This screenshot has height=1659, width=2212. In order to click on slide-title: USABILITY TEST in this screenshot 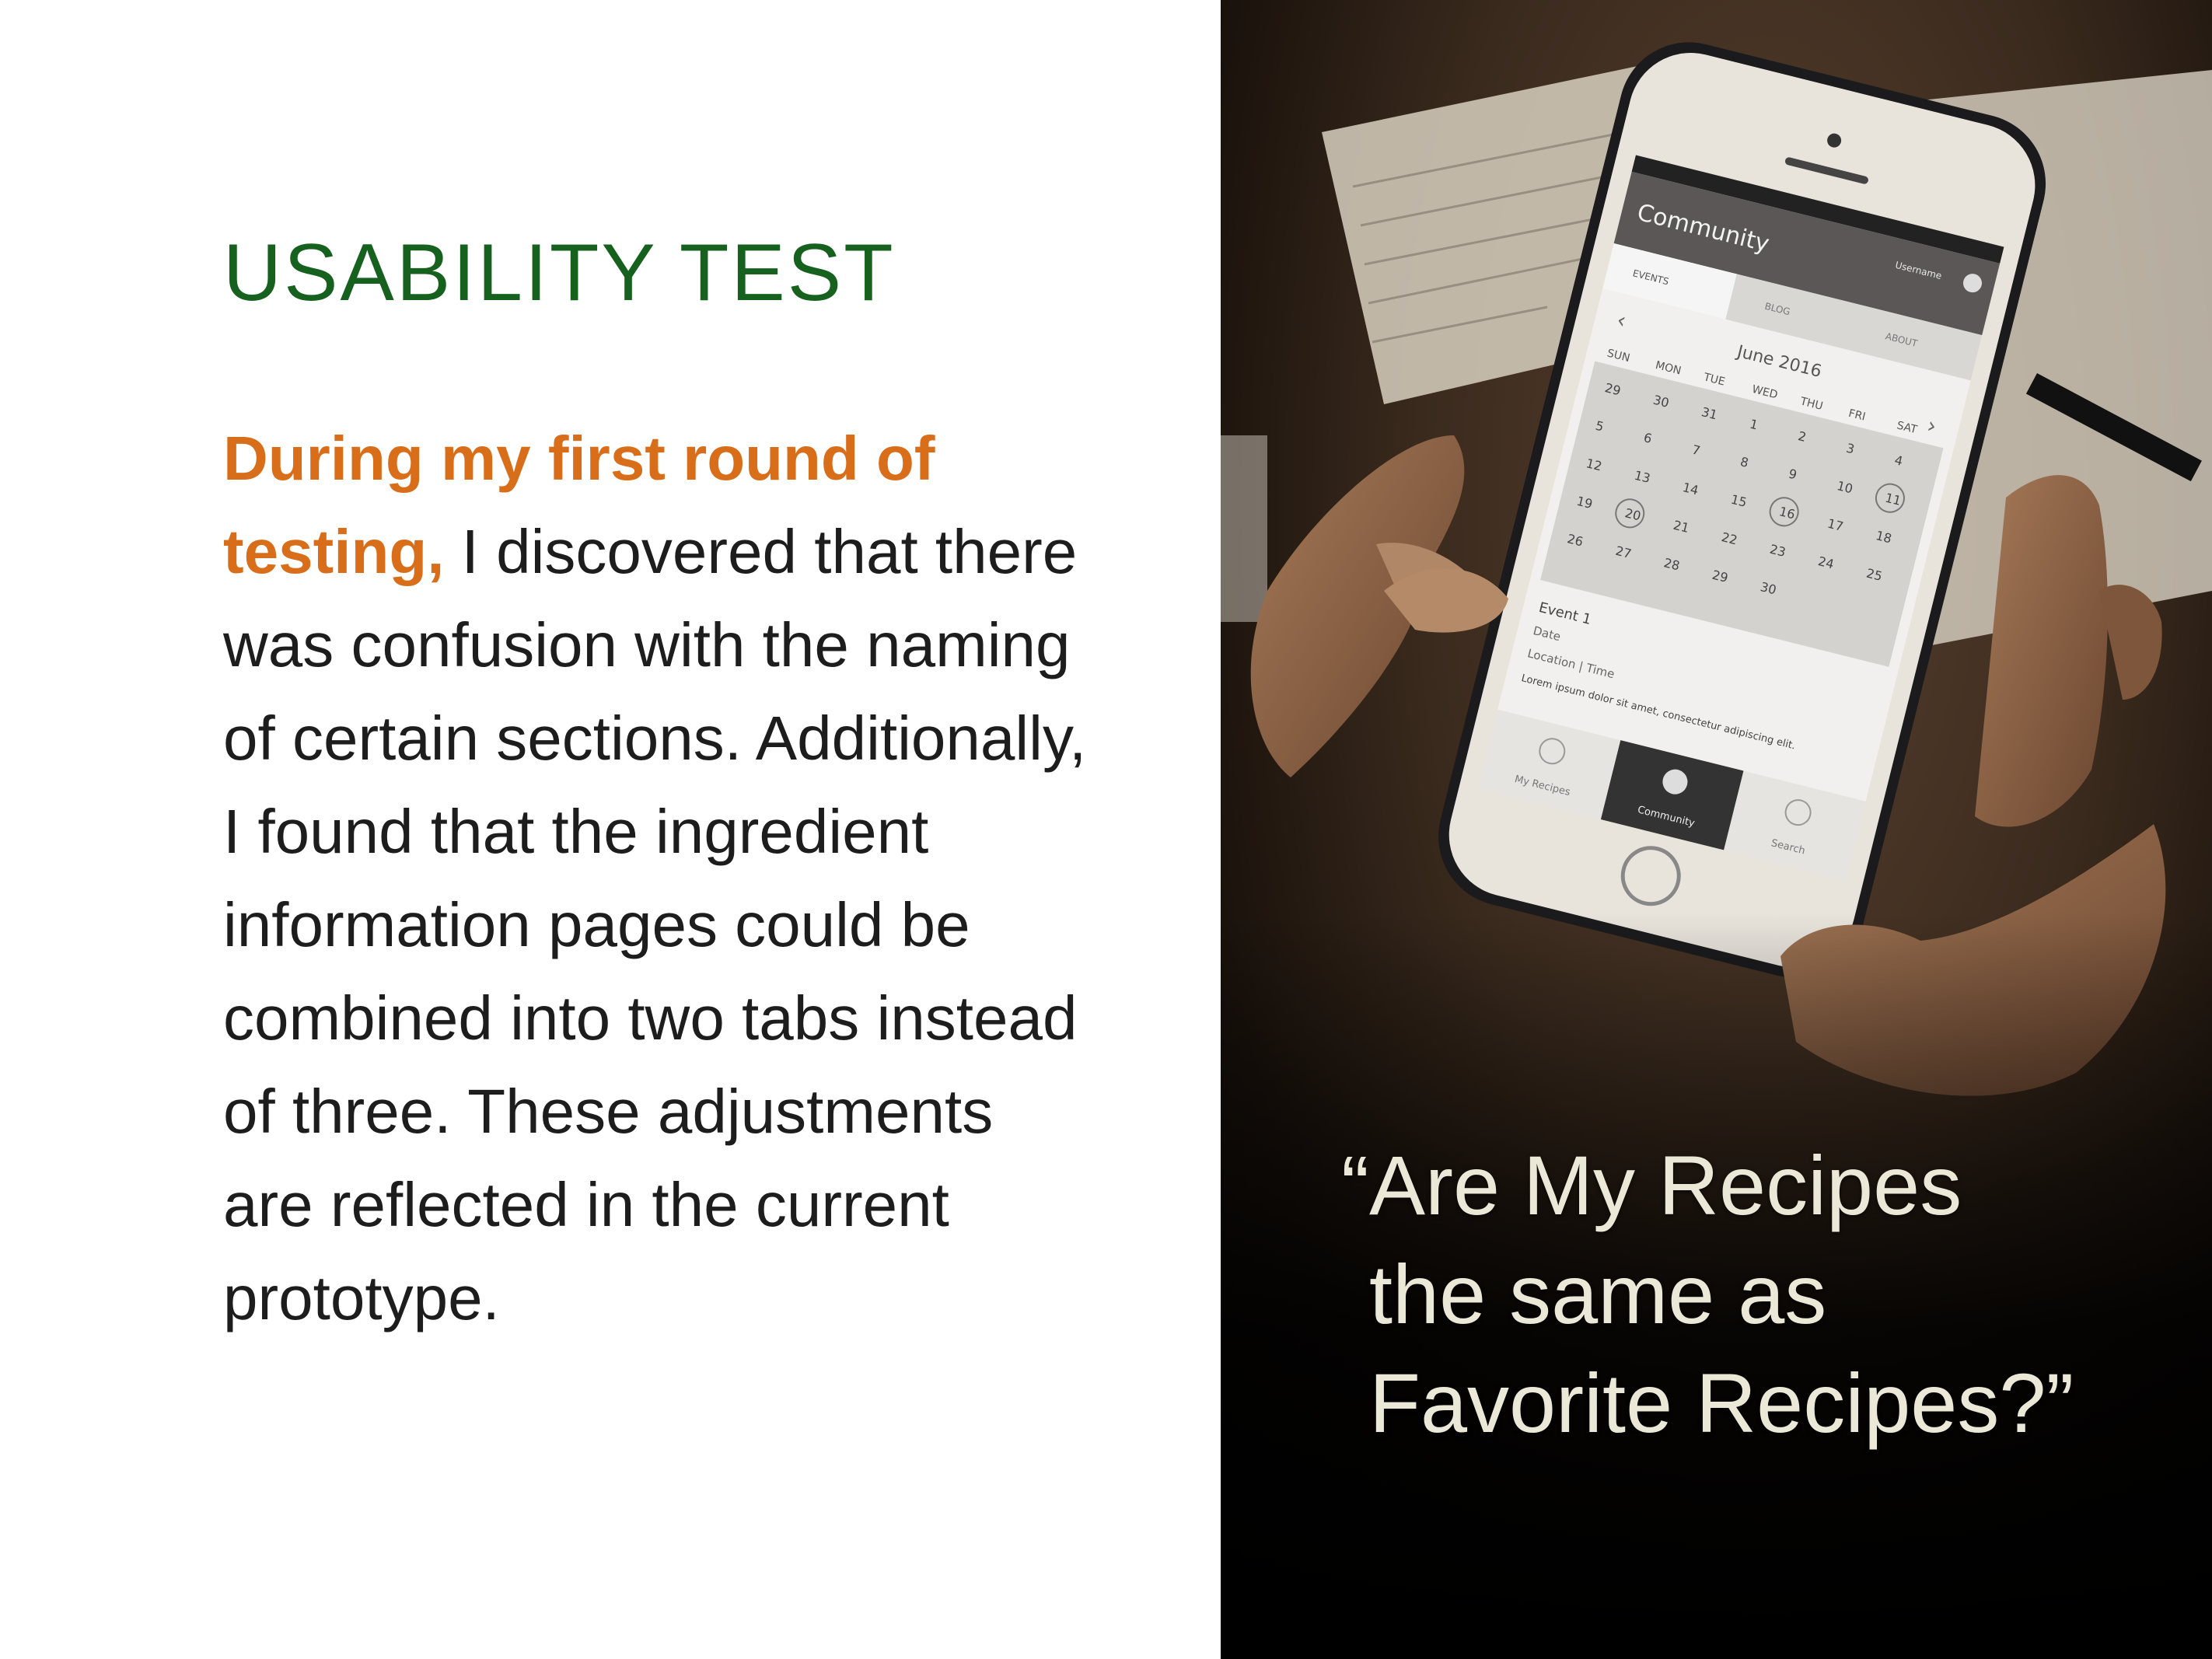, I will do `click(559, 273)`.